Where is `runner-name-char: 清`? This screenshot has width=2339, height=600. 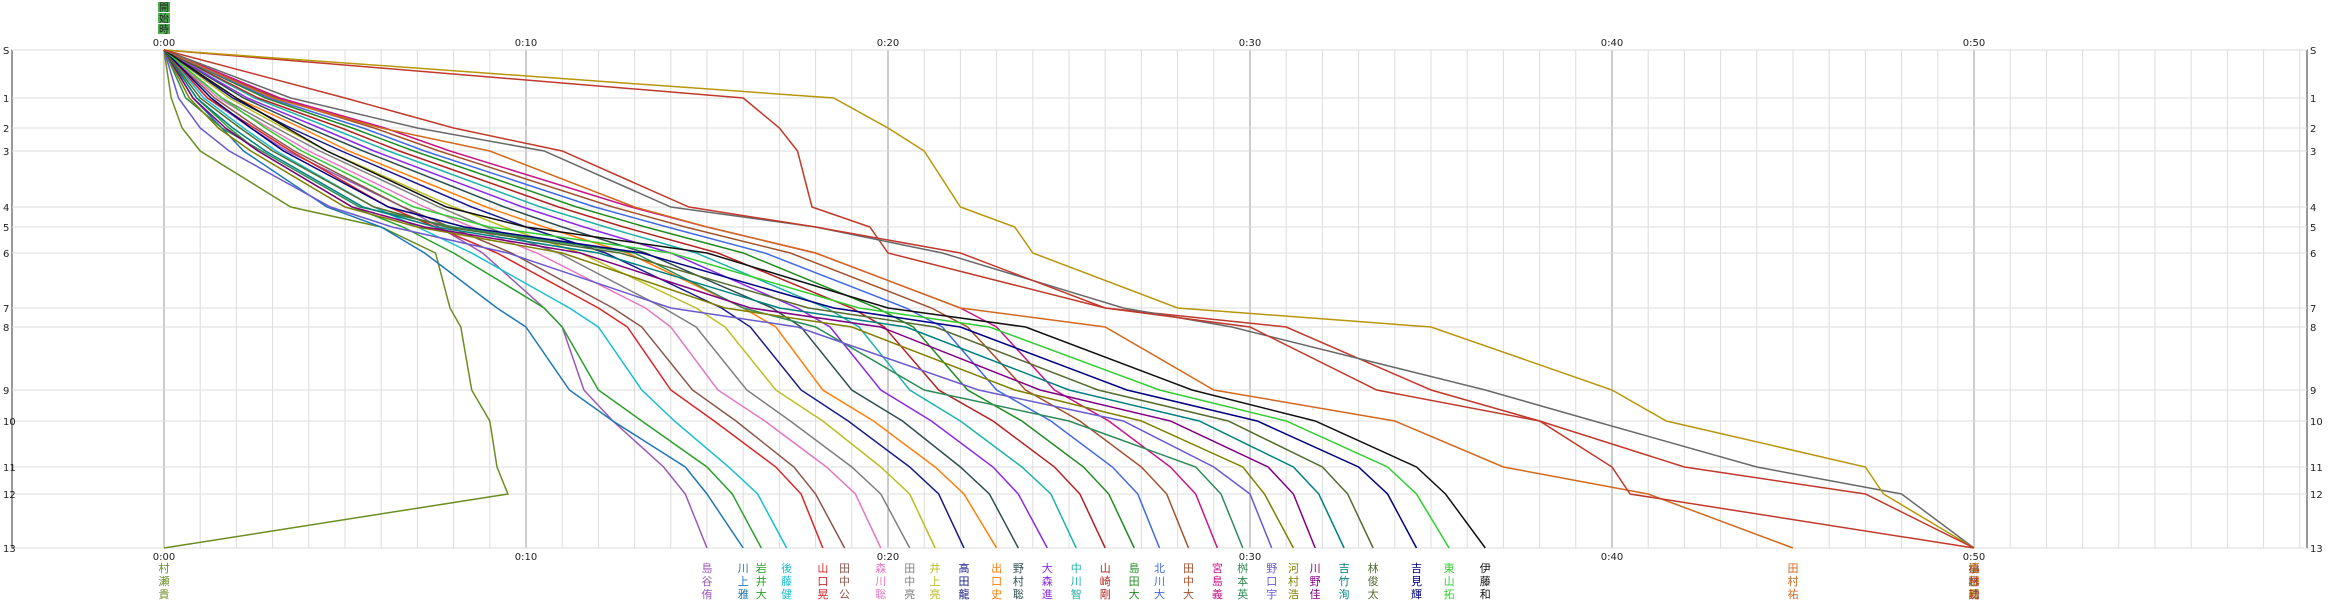 runner-name-char: 清 is located at coordinates (1974, 568).